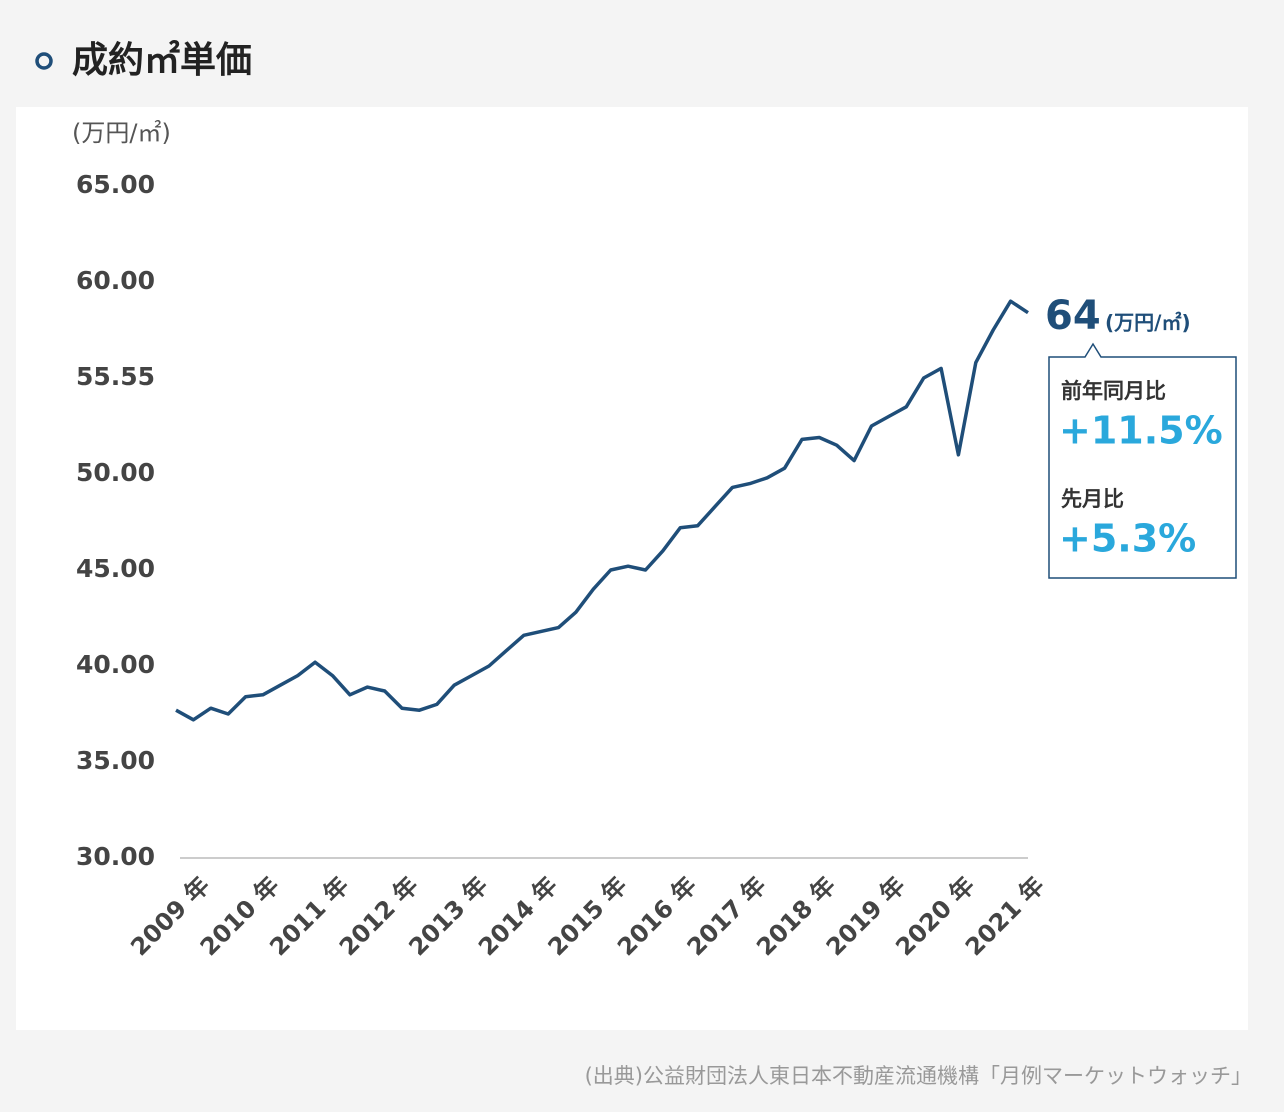 The width and height of the screenshot is (1284, 1112). I want to click on title-bullet, so click(44, 61).